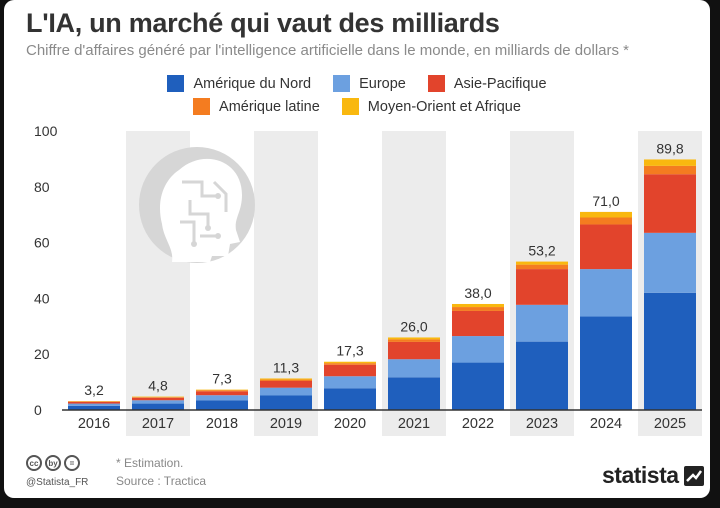 The image size is (720, 508). I want to click on bar-segment-latin_america-2023, so click(542, 267).